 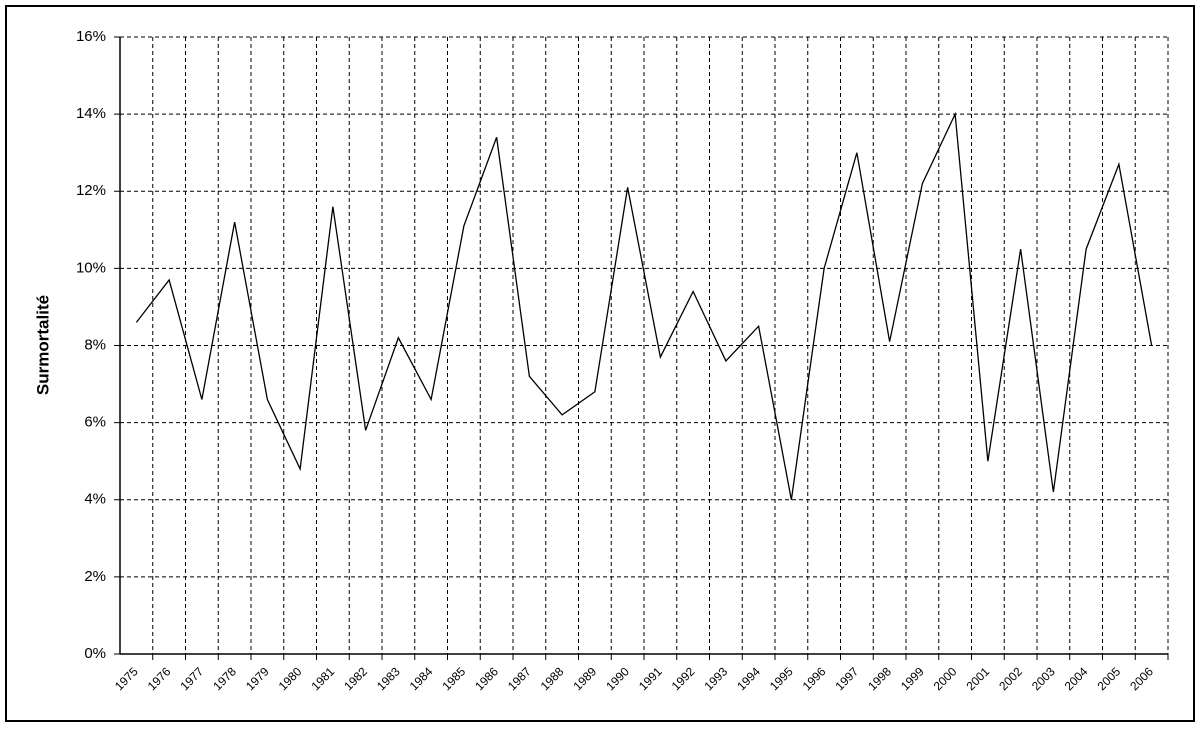 What do you see at coordinates (91, 190) in the screenshot?
I see `y-tick-label: 12%` at bounding box center [91, 190].